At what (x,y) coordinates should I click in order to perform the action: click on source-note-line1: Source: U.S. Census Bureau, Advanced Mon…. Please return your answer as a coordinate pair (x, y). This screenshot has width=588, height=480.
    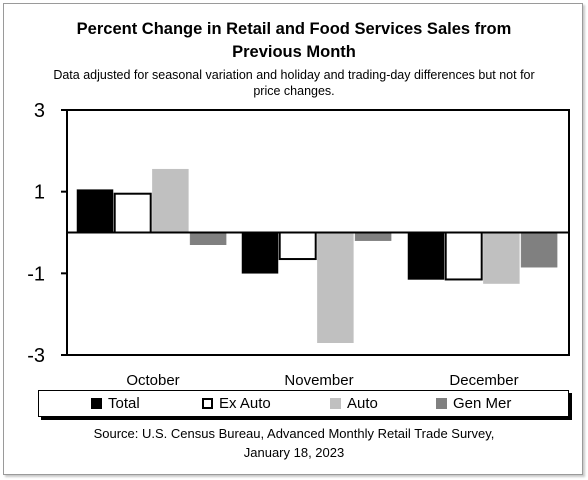
    Looking at the image, I should click on (294, 433).